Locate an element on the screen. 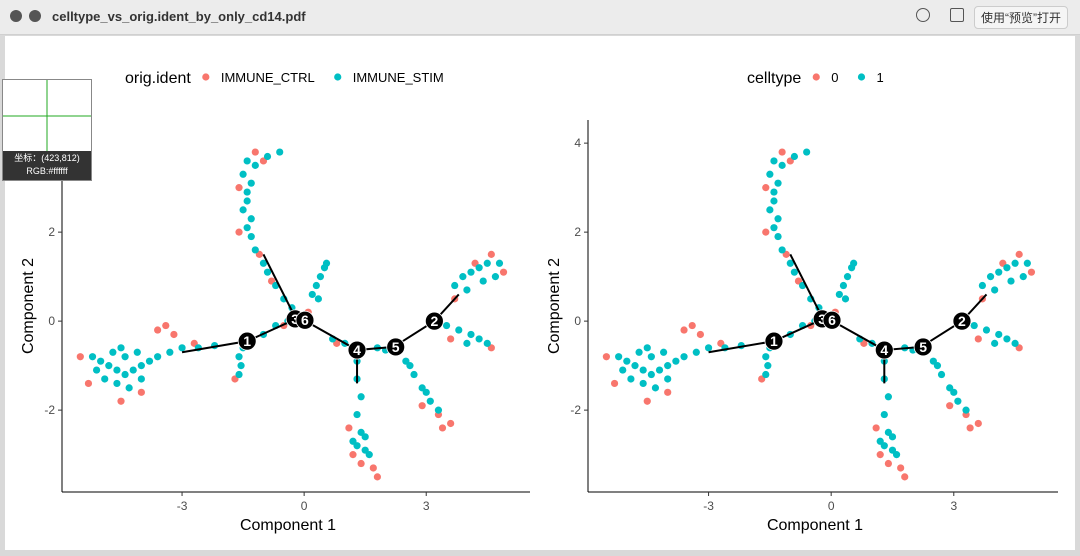  legend-title: celltype is located at coordinates (774, 78).